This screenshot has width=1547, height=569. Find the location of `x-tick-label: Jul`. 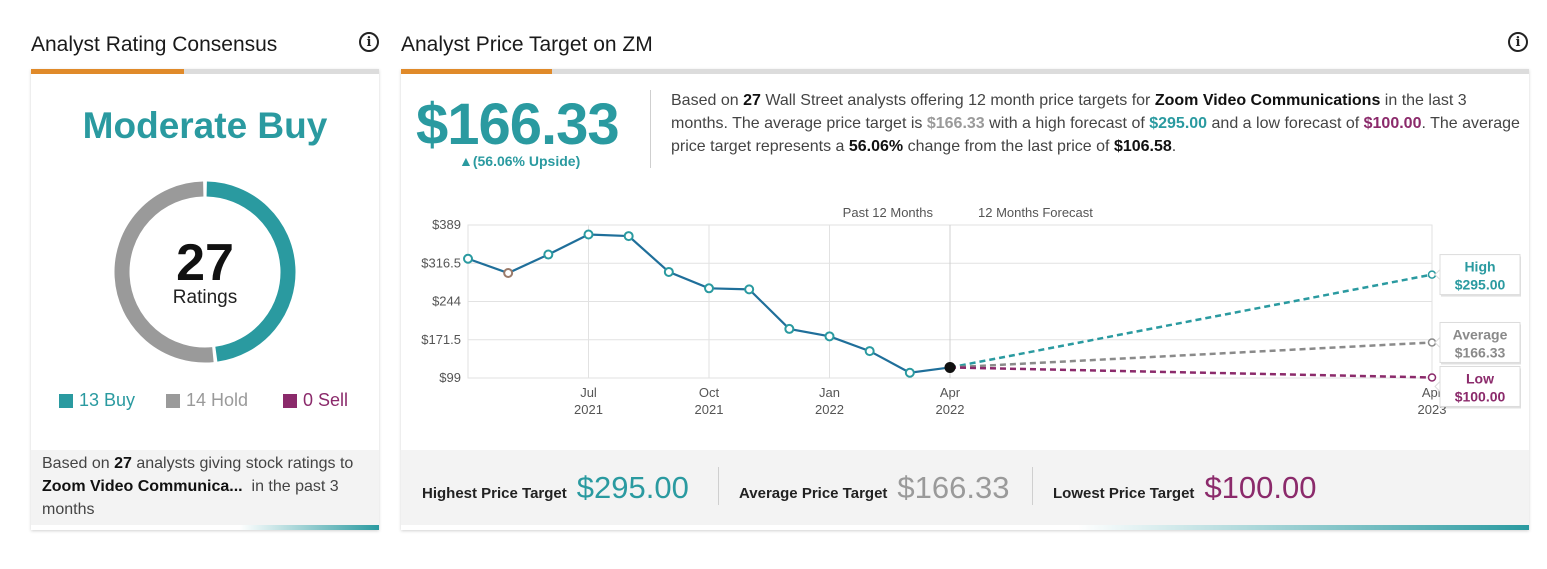

x-tick-label: Jul is located at coordinates (588, 392).